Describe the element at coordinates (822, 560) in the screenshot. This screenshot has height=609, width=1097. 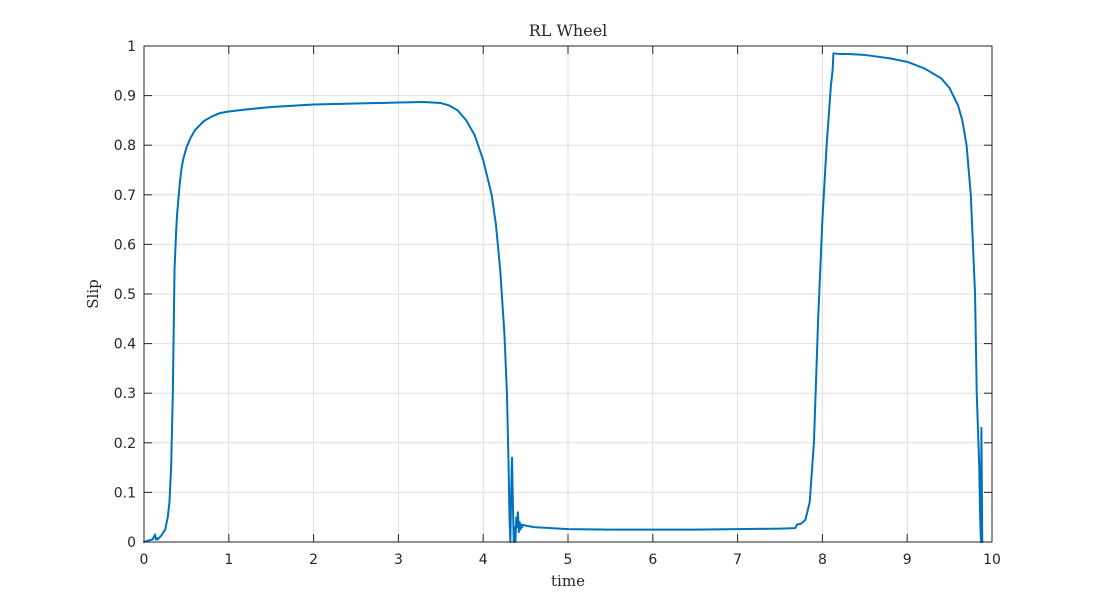
I see `x-tick-label: 8` at that location.